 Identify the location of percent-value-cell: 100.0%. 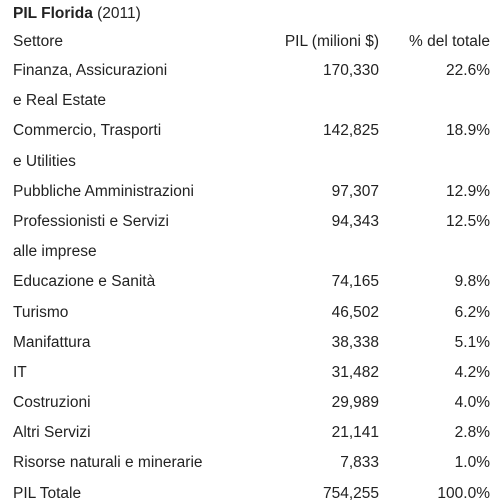
(463, 492).